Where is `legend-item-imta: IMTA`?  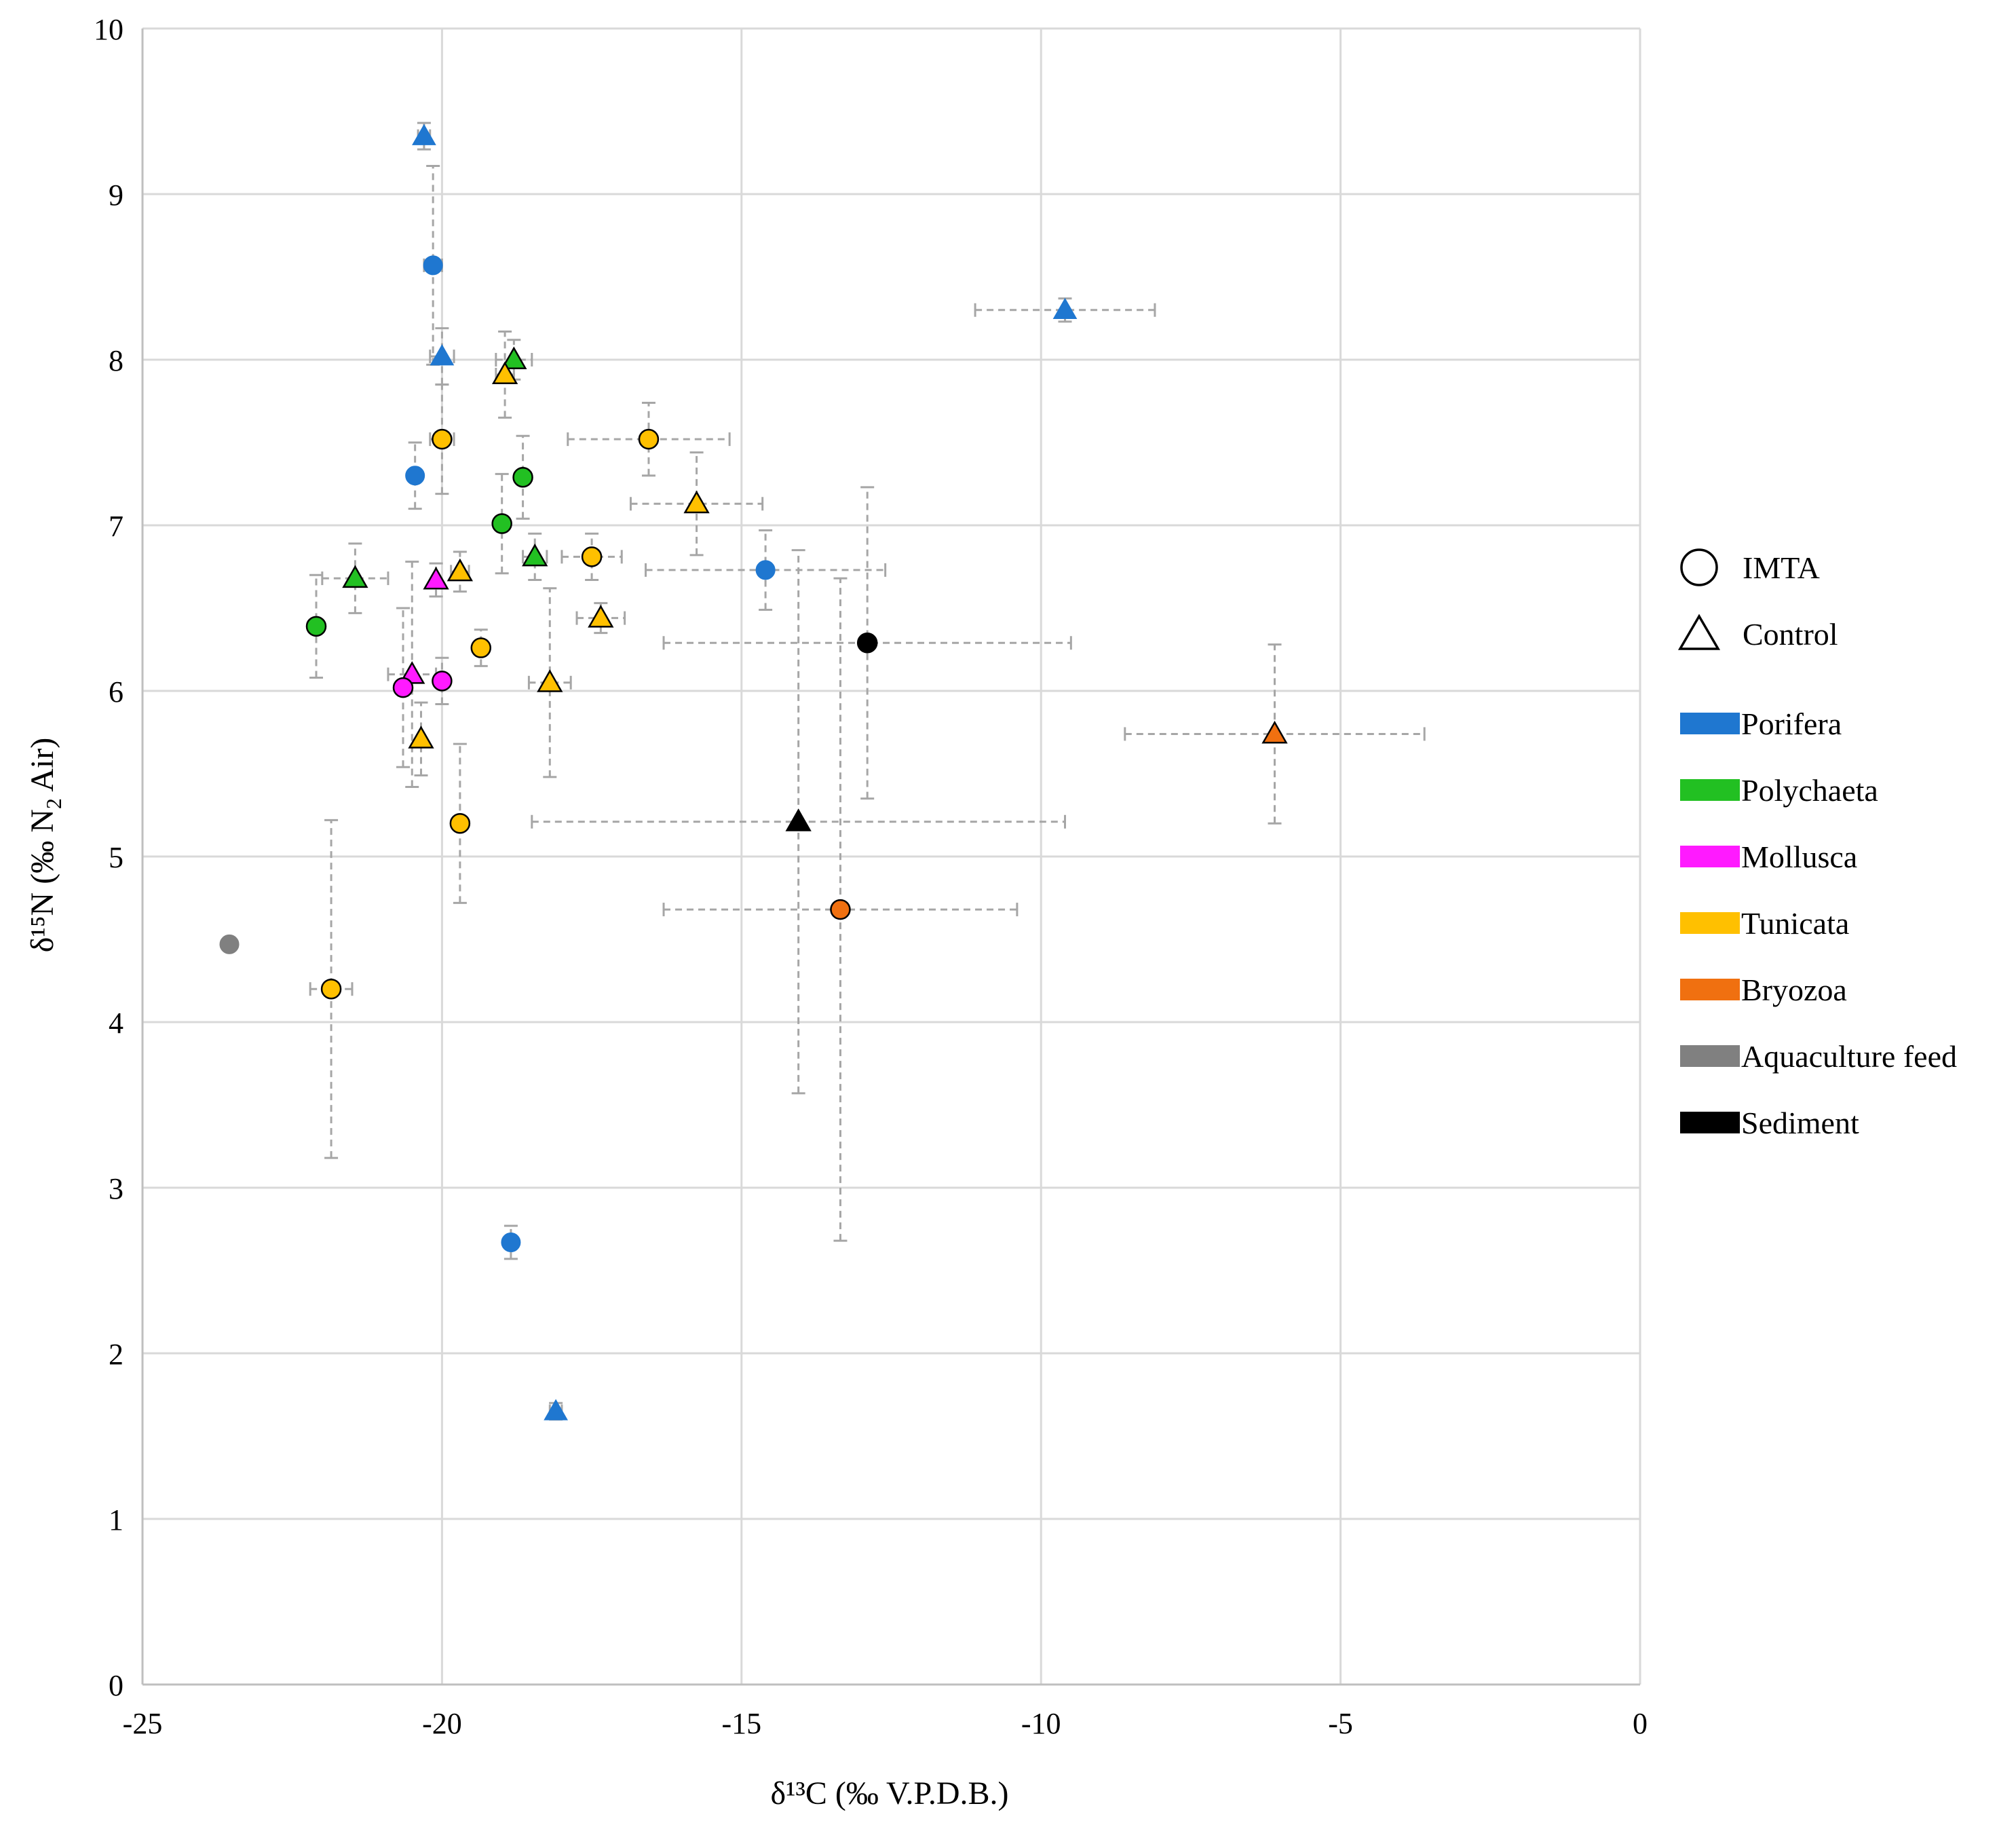 legend-item-imta: IMTA is located at coordinates (1750, 567).